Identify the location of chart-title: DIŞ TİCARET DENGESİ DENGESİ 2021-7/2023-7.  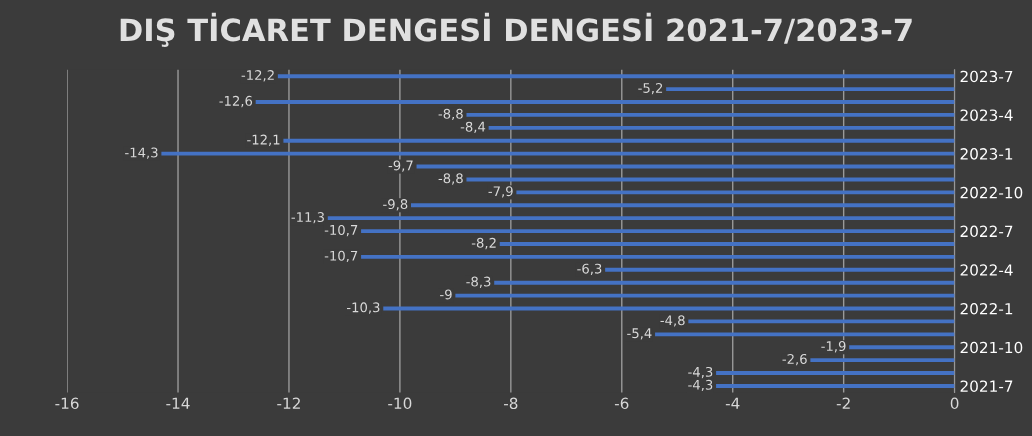
(516, 29).